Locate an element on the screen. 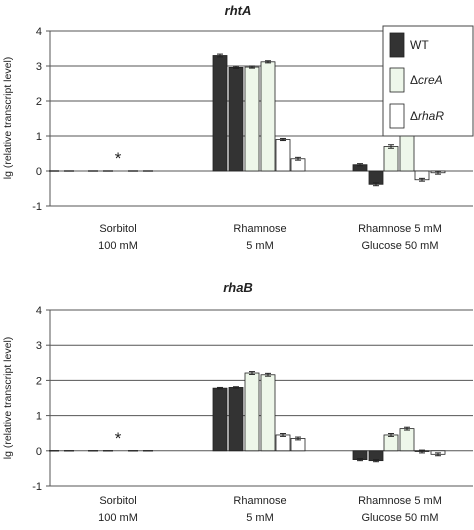  chart-title: rhaB is located at coordinates (238, 287).